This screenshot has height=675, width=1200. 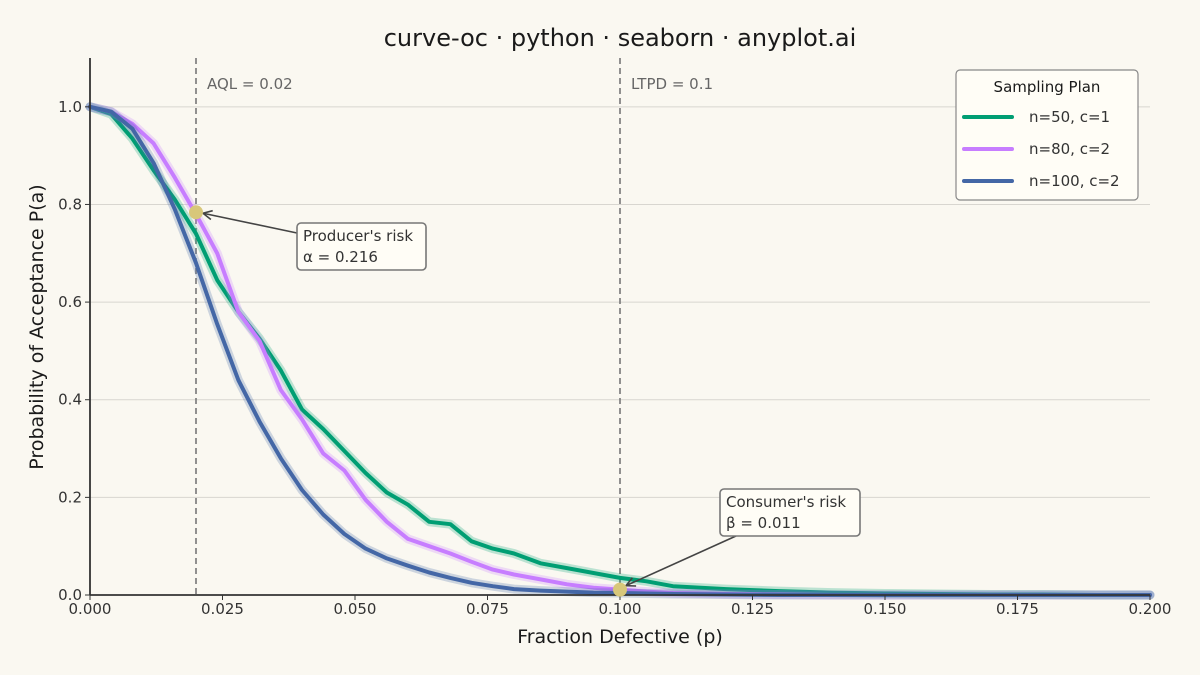 I want to click on y-tick-label: 0.4, so click(x=70, y=400).